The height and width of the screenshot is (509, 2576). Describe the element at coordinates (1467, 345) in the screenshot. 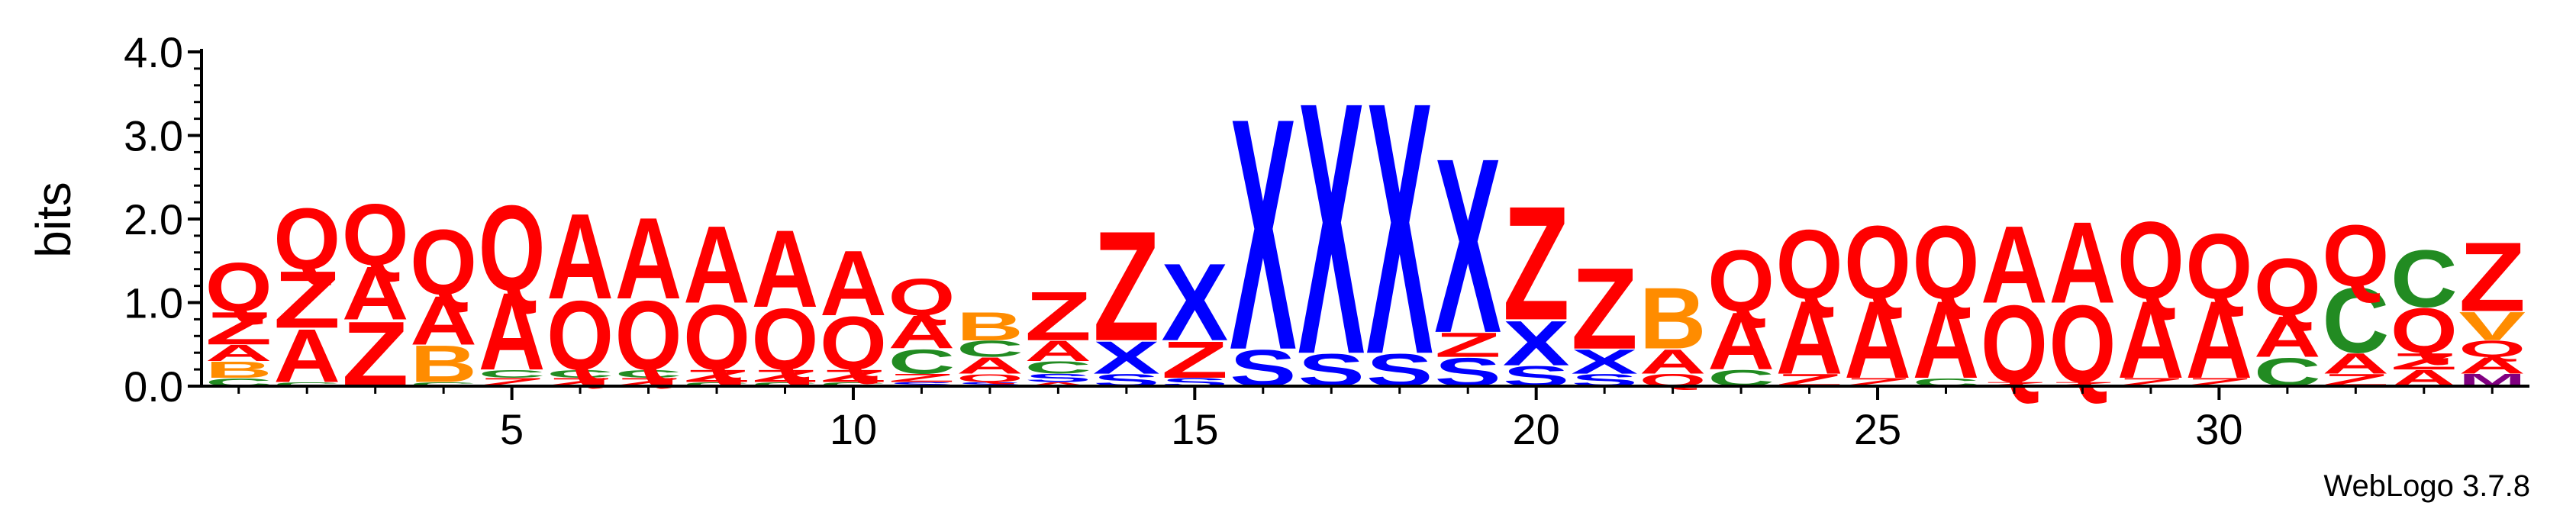

I see `logo-letter-Z-pos-19: Z` at that location.